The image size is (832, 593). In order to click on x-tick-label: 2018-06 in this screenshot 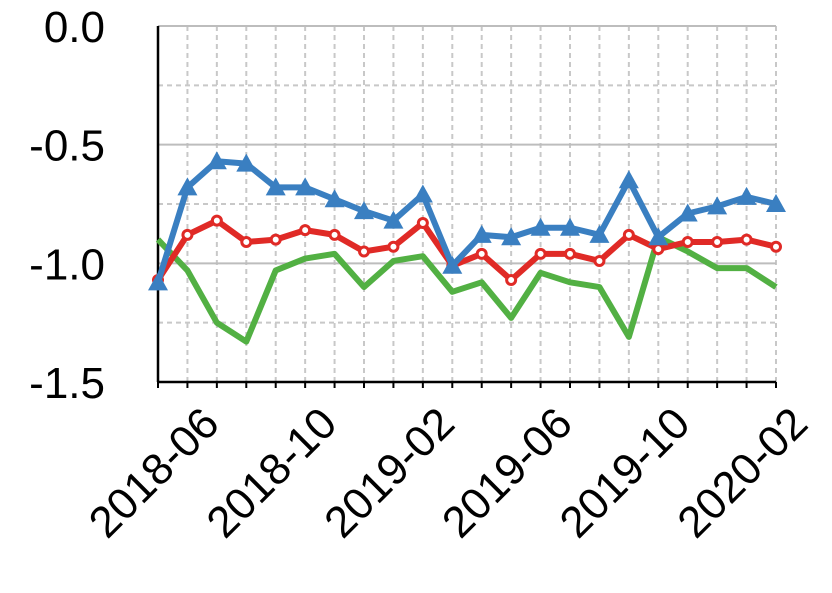, I will do `click(154, 472)`.